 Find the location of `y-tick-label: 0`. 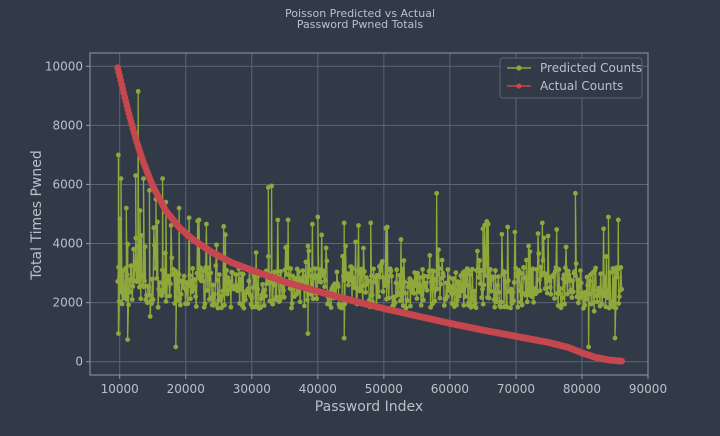

y-tick-label: 0 is located at coordinates (79, 362).